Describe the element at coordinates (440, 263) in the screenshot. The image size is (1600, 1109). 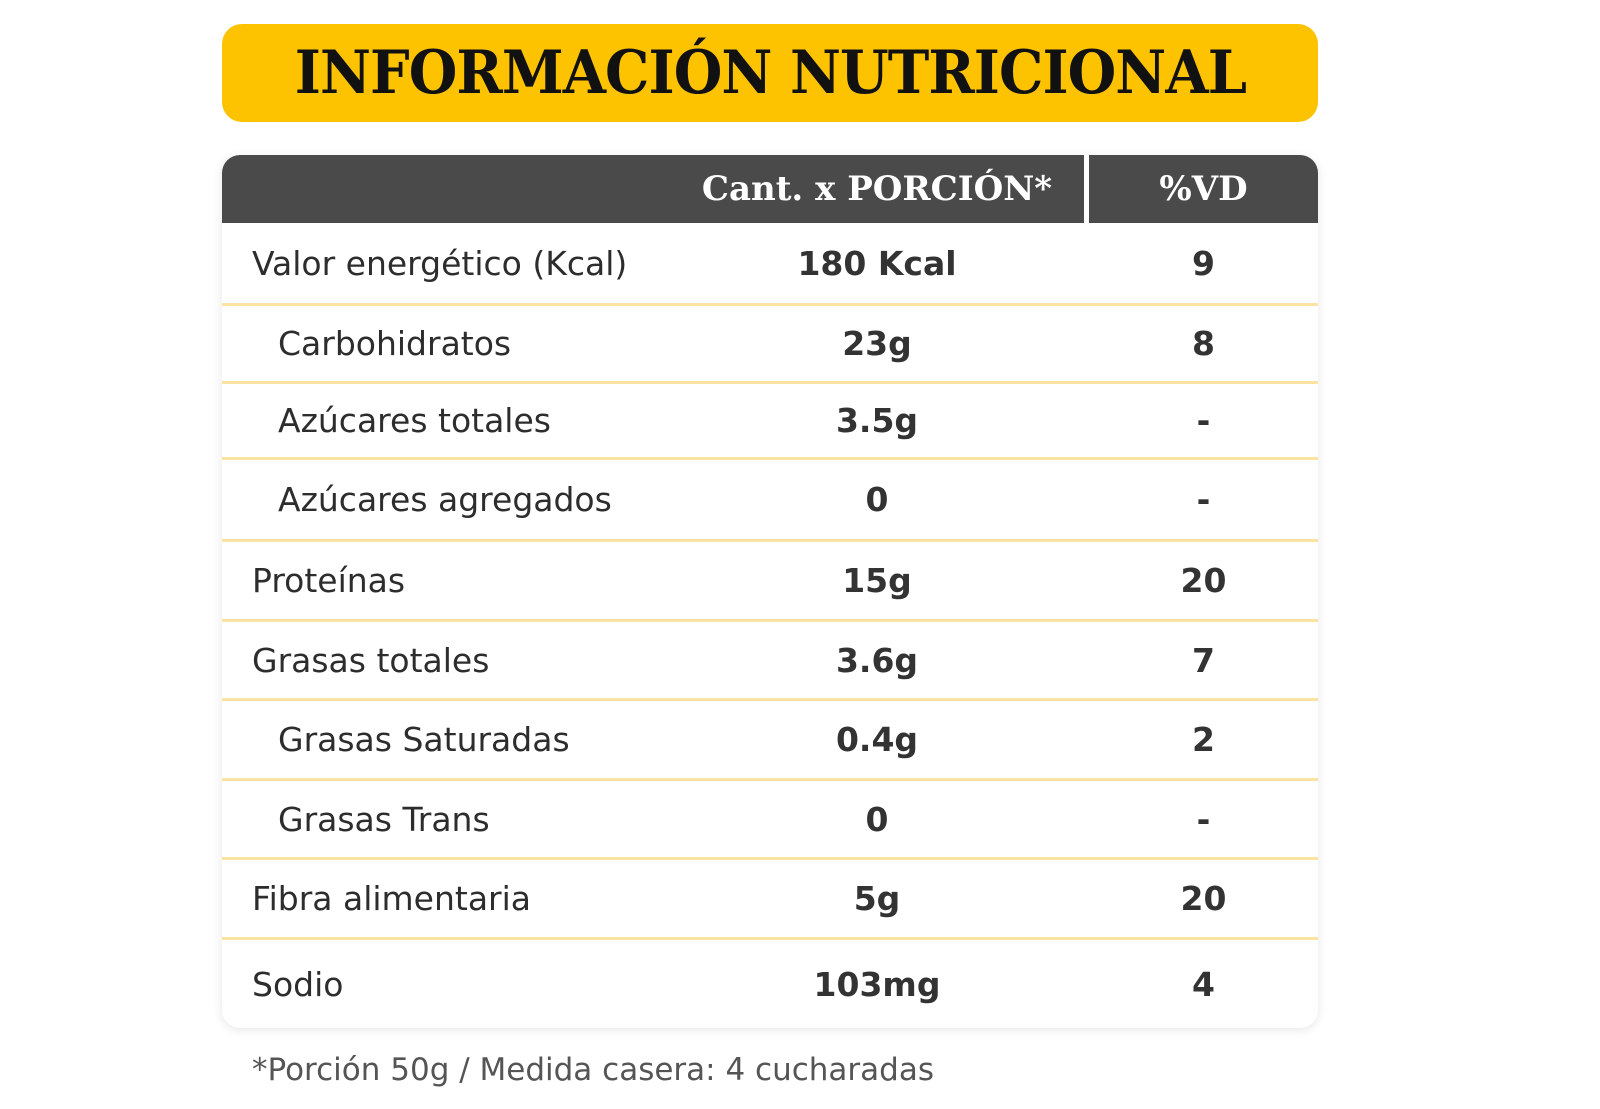
I see `nutrient-name: Valor energético (Kcal)` at that location.